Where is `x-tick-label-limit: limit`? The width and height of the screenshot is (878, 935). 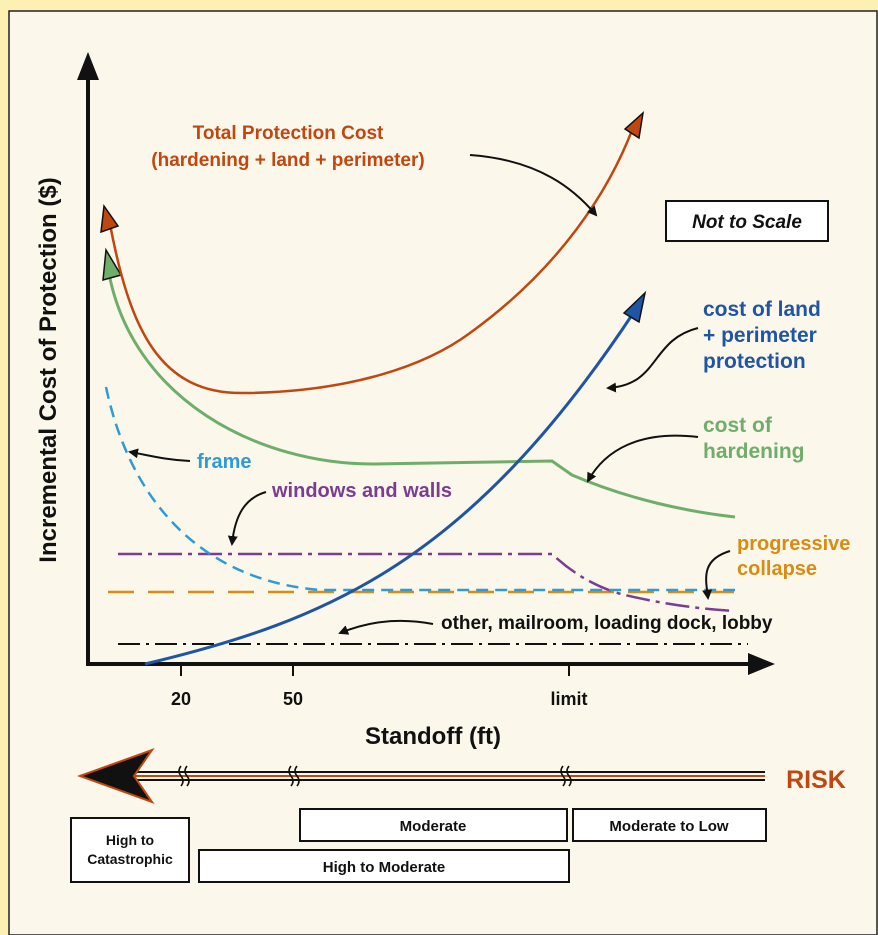 x-tick-label-limit: limit is located at coordinates (568, 699).